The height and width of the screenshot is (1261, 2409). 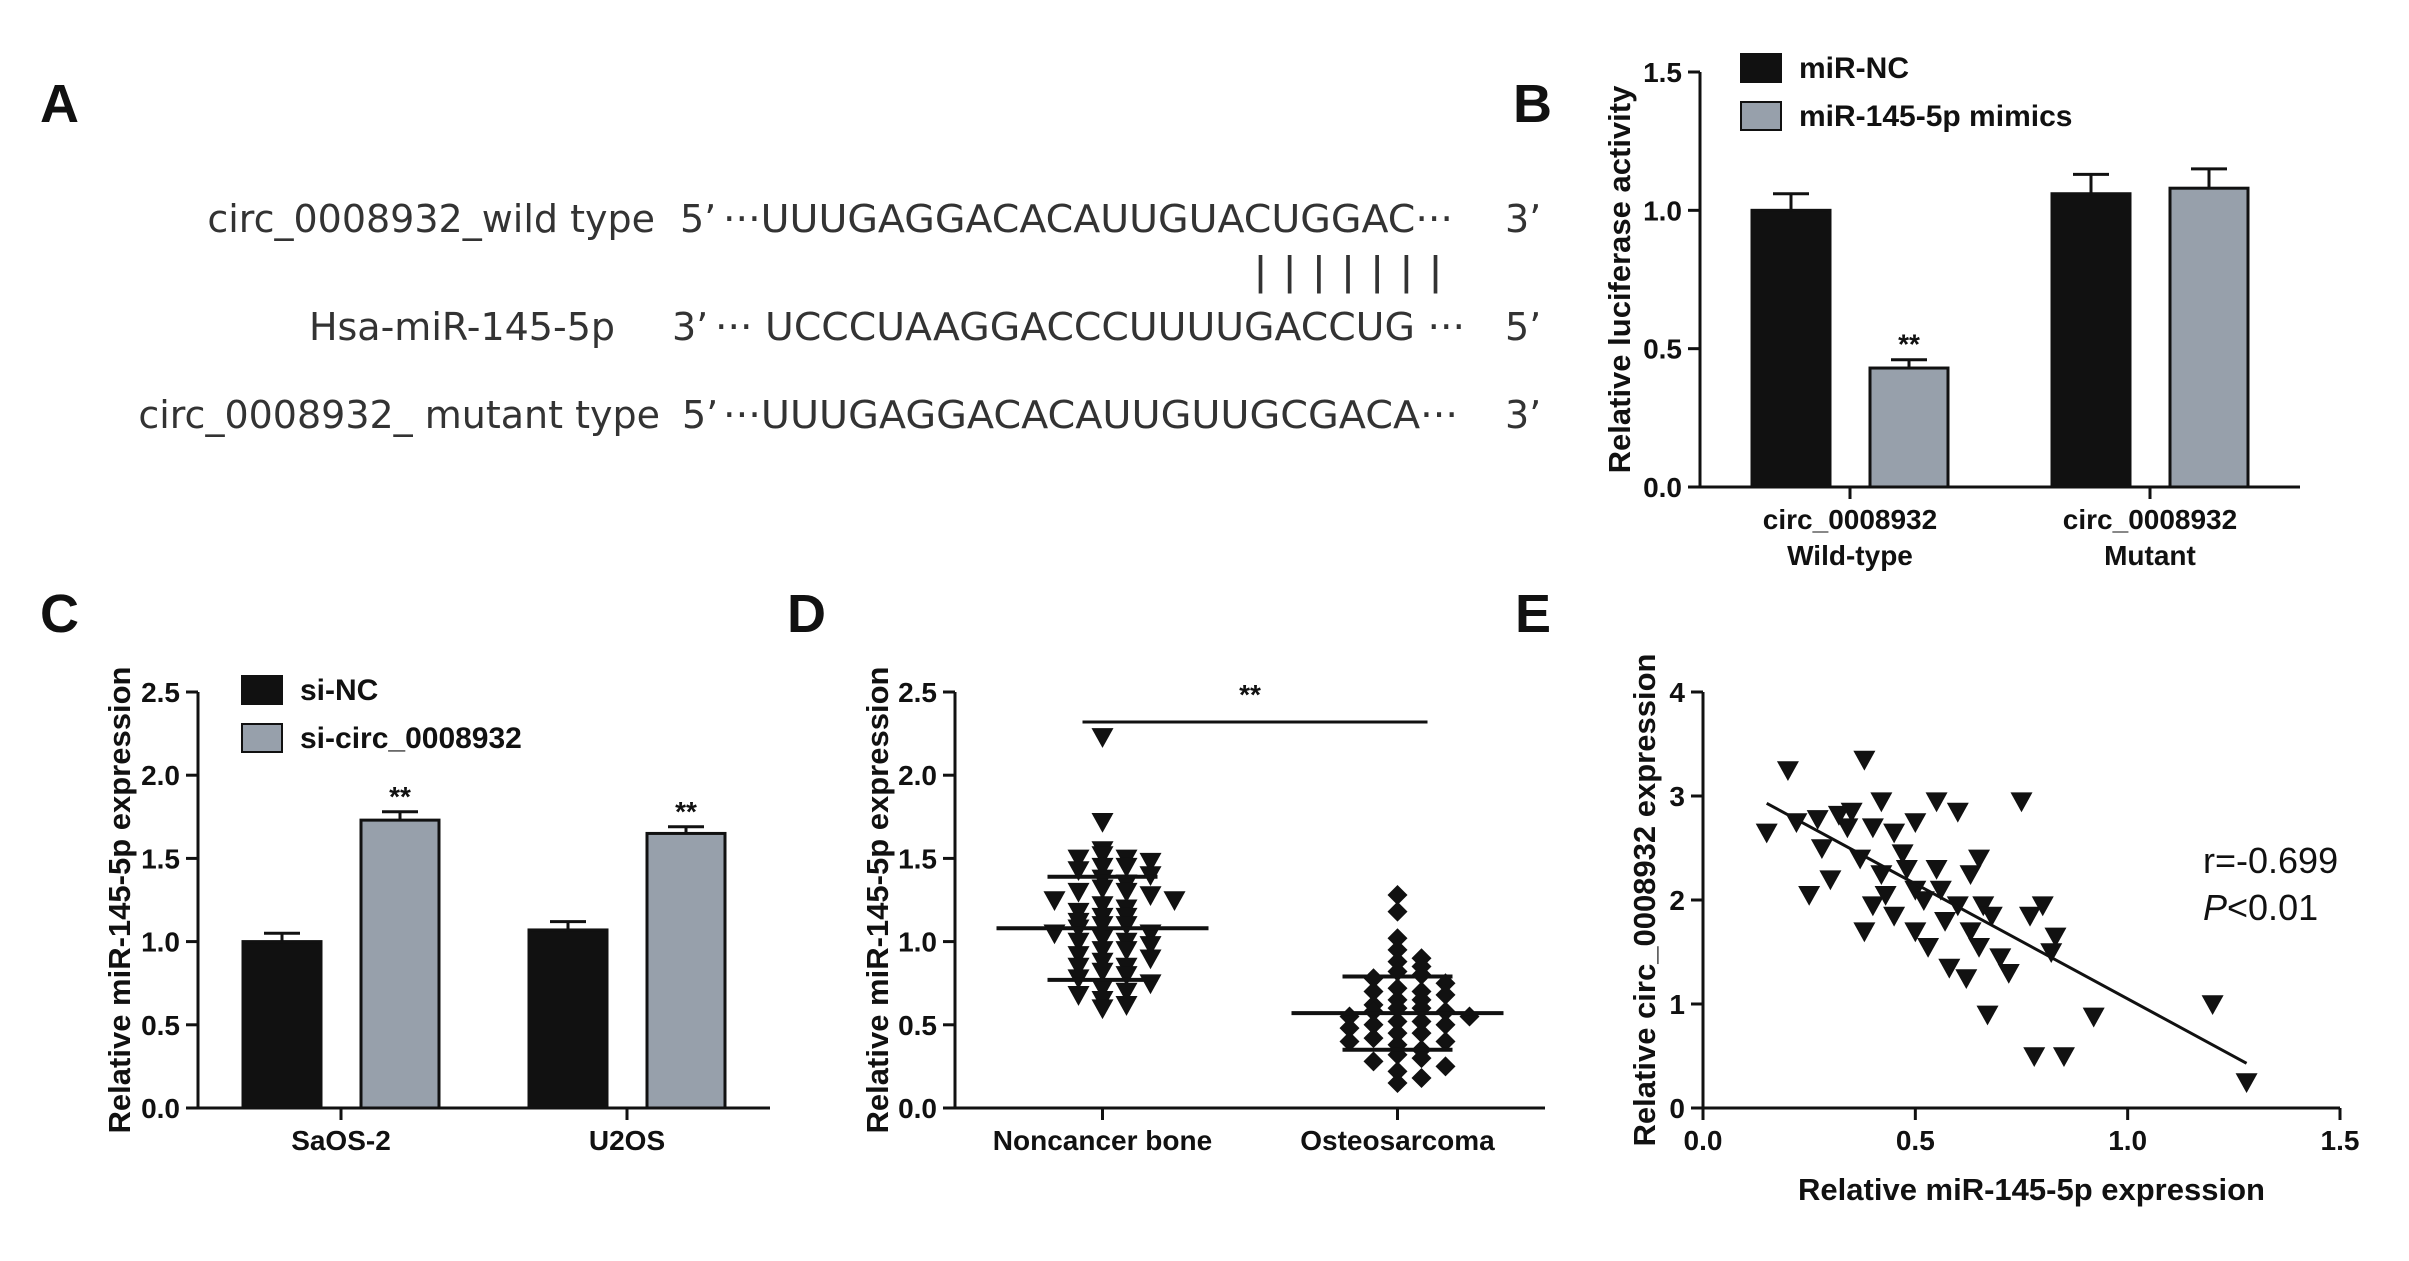 I want to click on panel-b-x-tick-label: Wild-type, so click(x=1850, y=555).